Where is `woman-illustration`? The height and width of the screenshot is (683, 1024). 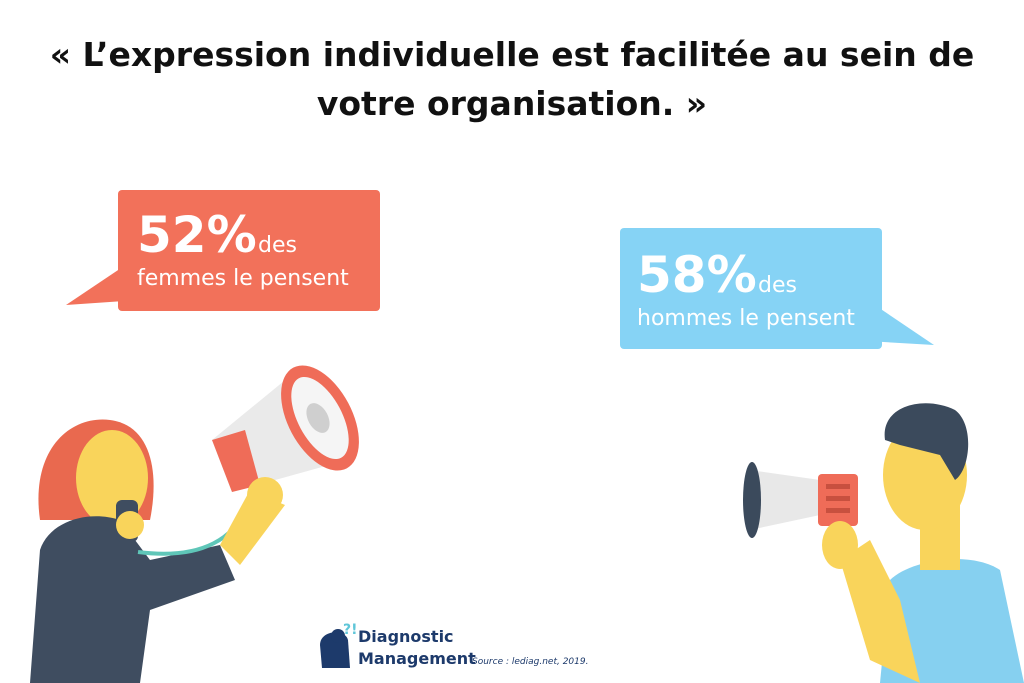 woman-illustration is located at coordinates (194, 524).